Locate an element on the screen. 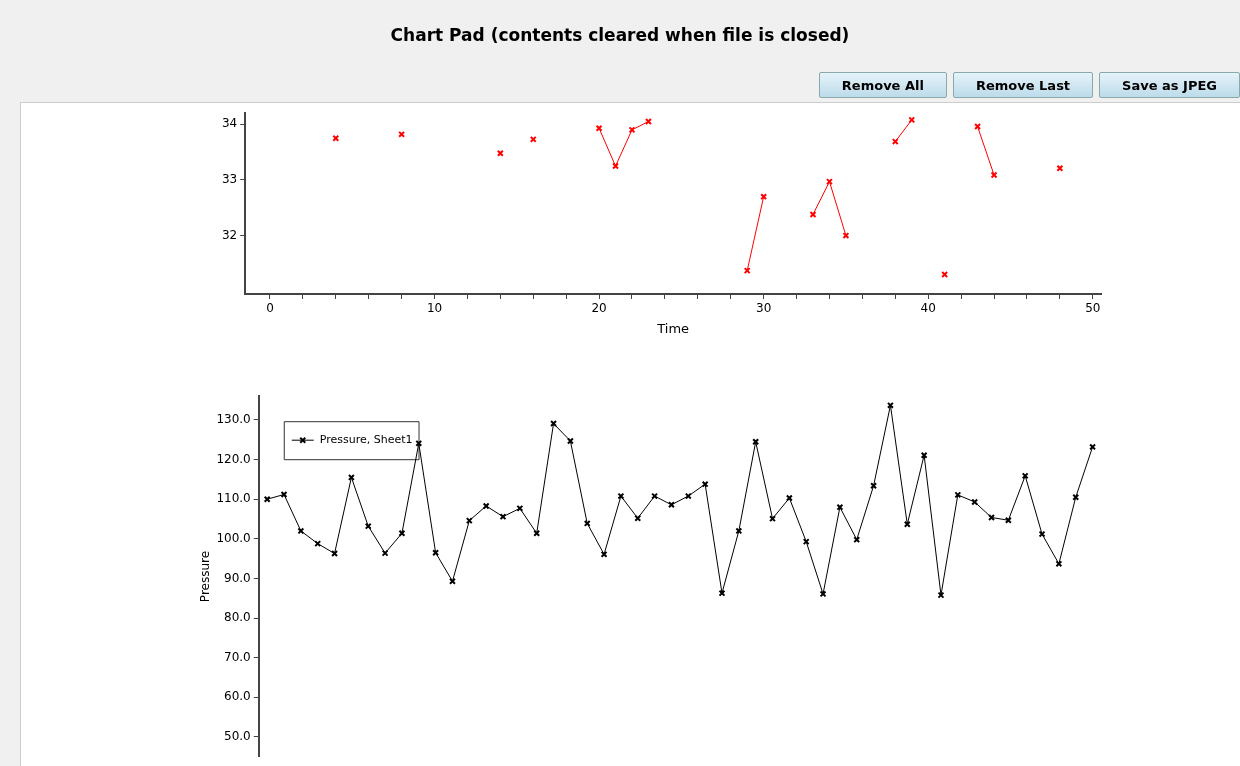  y-tick-label: 90.0 is located at coordinates (237, 577).